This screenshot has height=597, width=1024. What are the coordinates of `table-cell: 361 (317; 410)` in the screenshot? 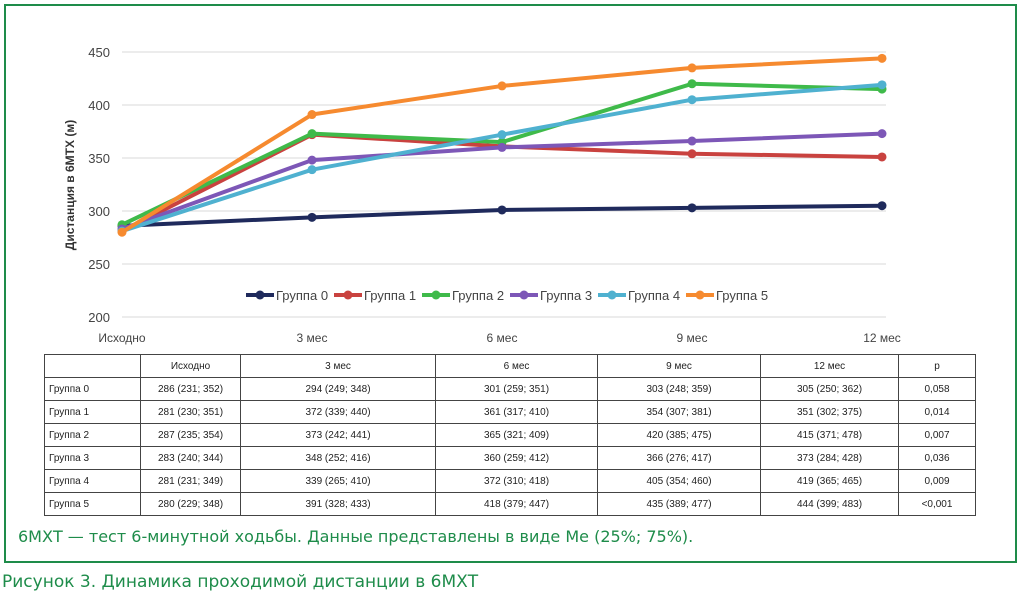 It's located at (516, 412).